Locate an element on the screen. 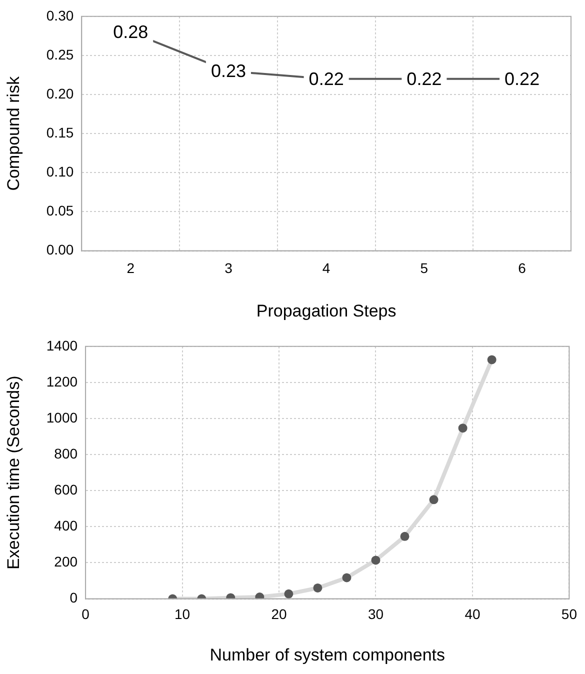  y-tick-label: 0.30 is located at coordinates (60, 15).